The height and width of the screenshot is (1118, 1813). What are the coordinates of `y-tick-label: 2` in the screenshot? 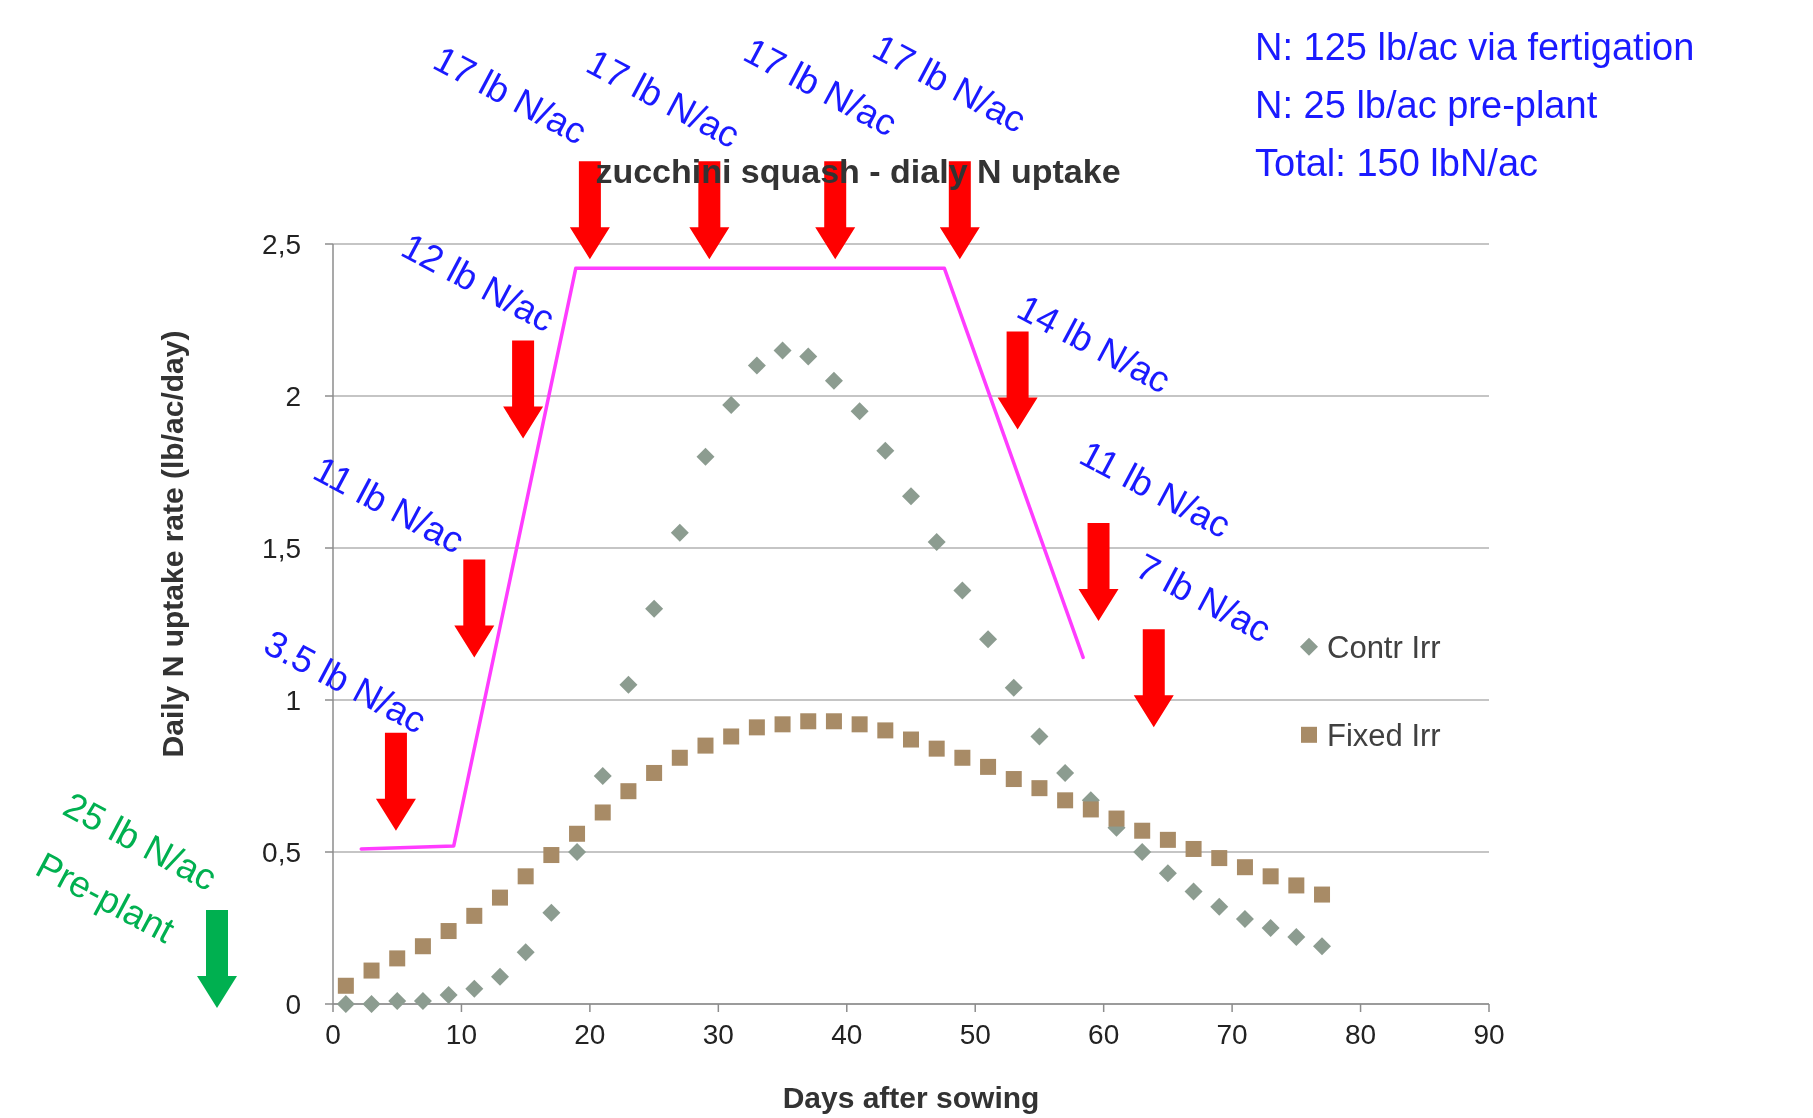 It's located at (293, 396).